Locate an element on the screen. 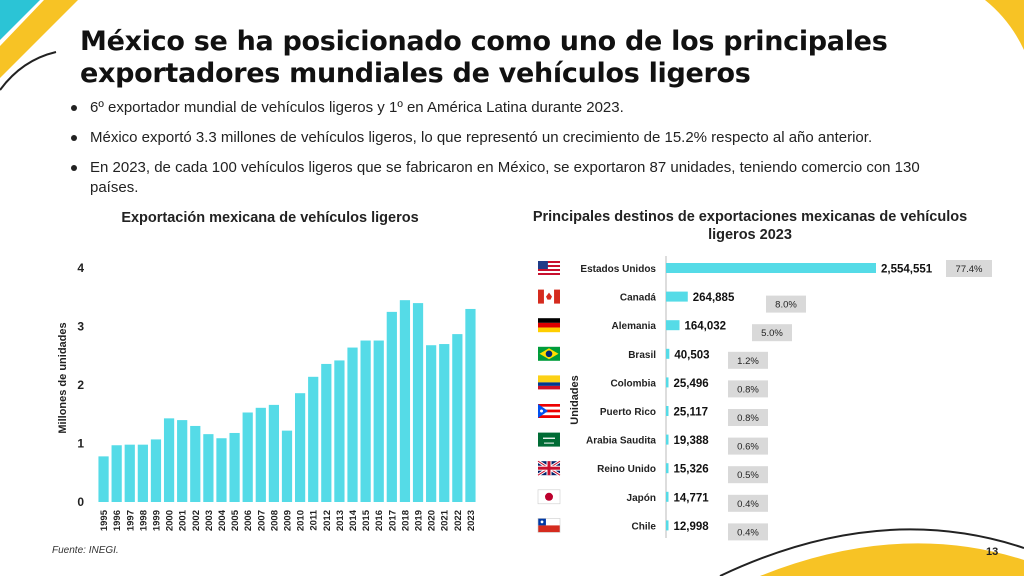 This screenshot has height=576, width=1024. decor-yellow-stripe is located at coordinates (39, 39).